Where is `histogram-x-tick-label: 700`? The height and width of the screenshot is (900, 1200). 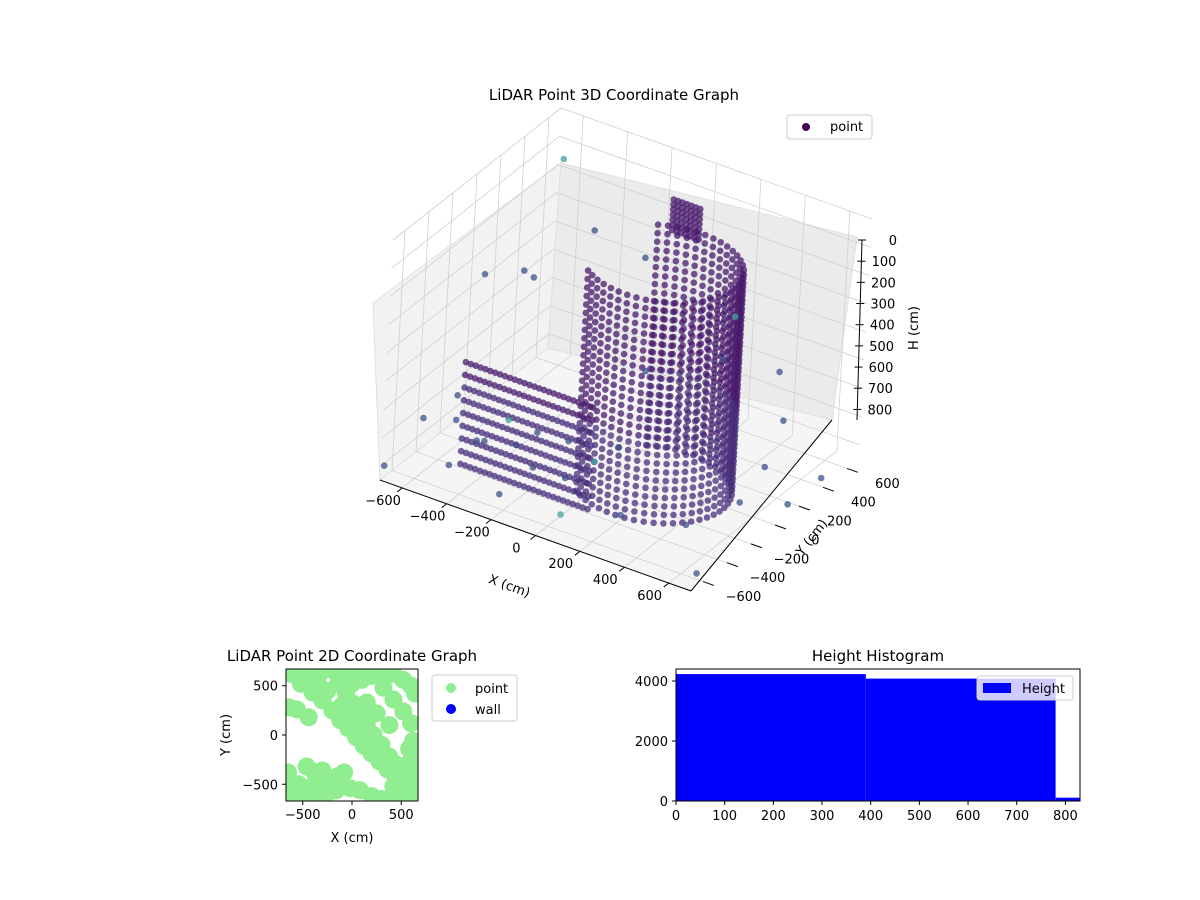
histogram-x-tick-label: 700 is located at coordinates (1016, 816).